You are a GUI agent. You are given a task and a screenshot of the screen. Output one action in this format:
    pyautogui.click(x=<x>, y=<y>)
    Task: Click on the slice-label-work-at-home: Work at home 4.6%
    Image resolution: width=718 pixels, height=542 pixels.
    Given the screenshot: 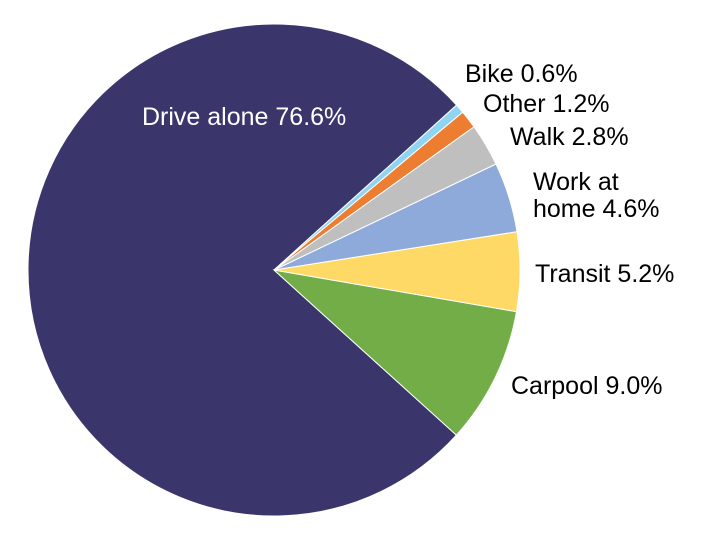 What is the action you would take?
    pyautogui.click(x=596, y=195)
    